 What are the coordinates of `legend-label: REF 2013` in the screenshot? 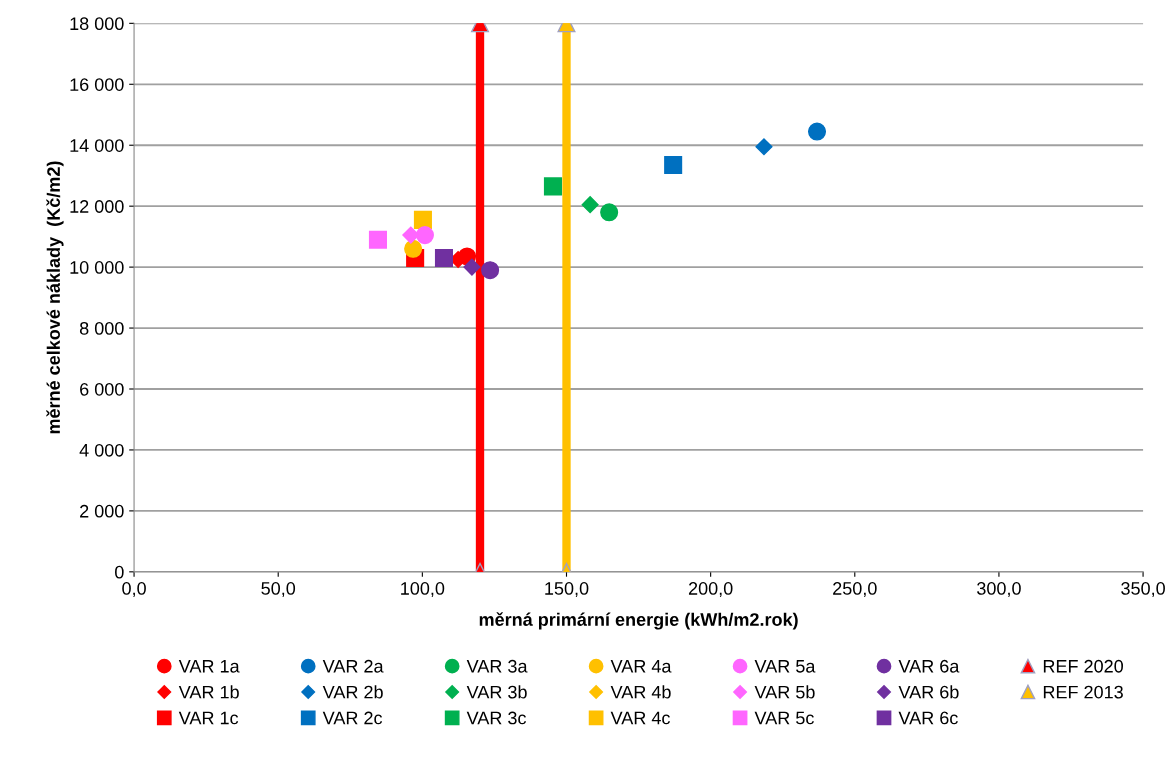 It's located at (1083, 692).